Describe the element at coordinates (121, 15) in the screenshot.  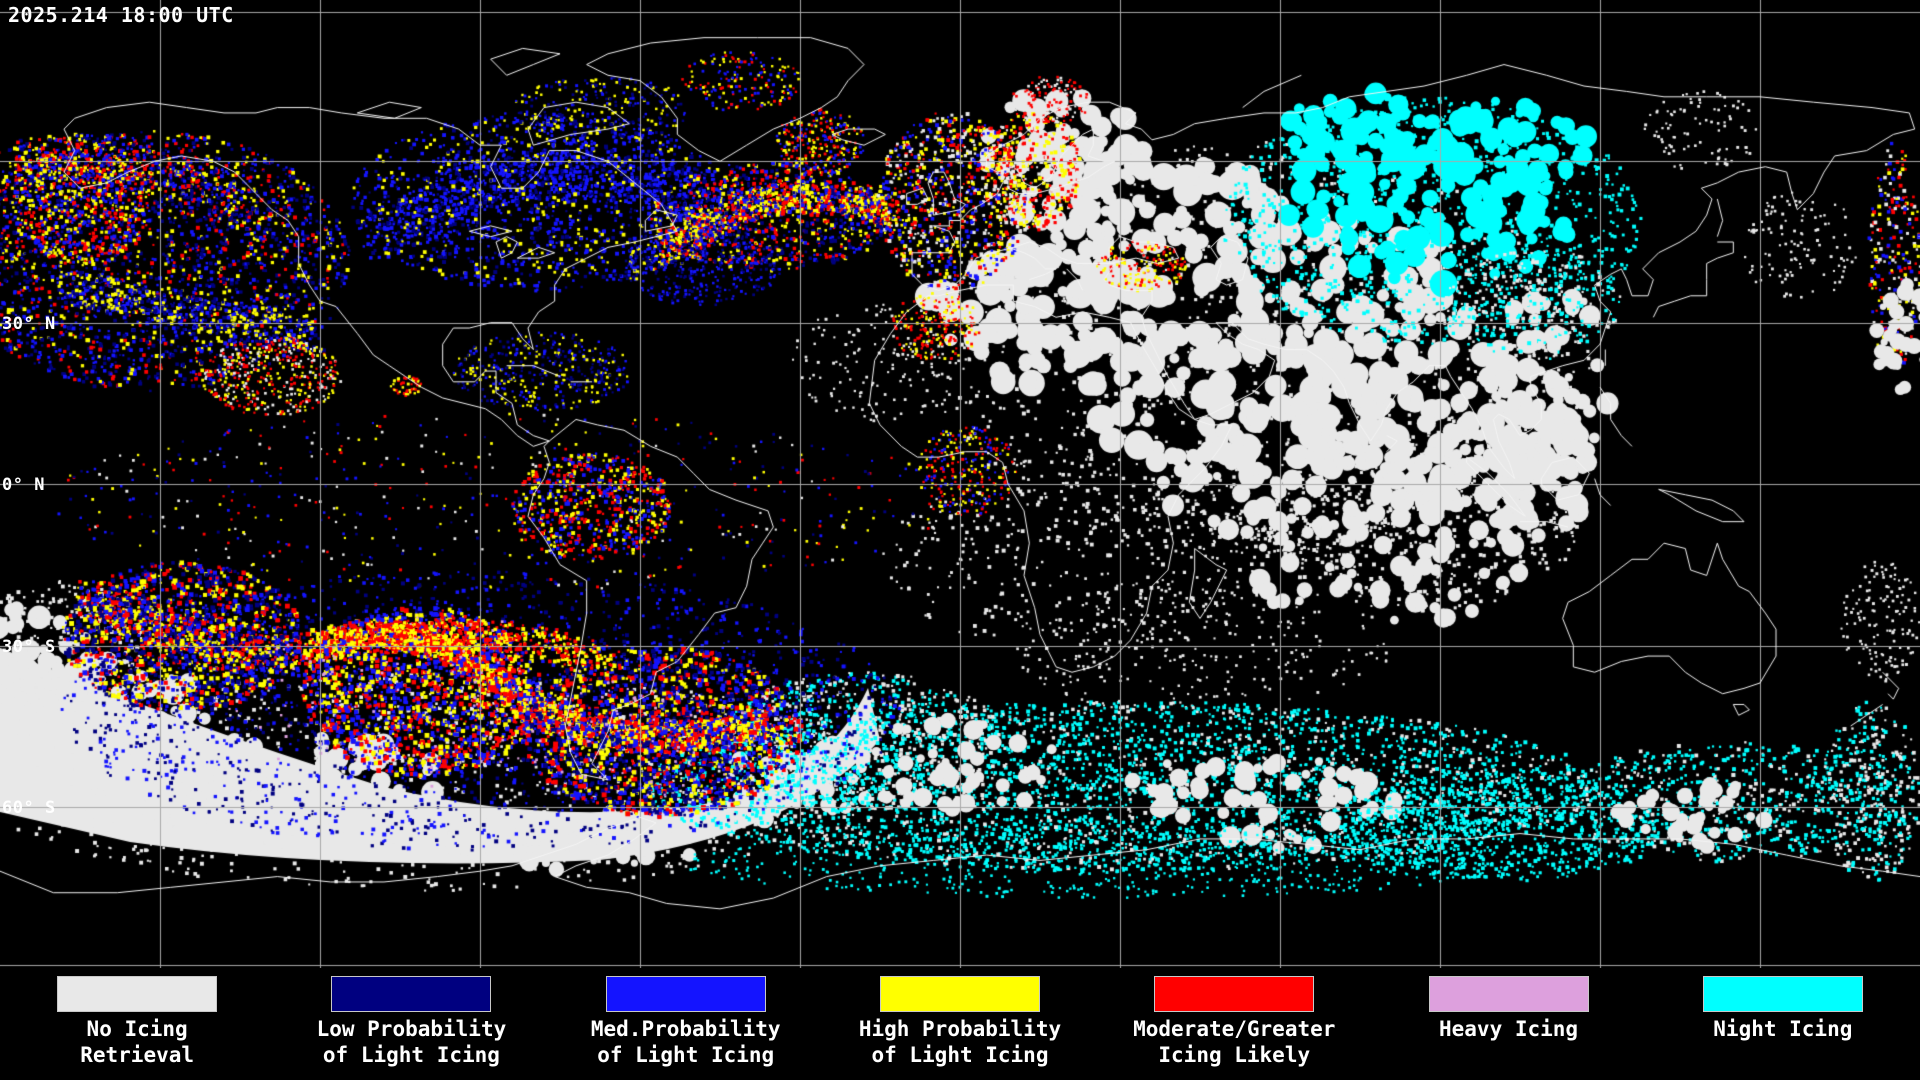
I see `timestamp: 2025.214 18:00 UTC` at that location.